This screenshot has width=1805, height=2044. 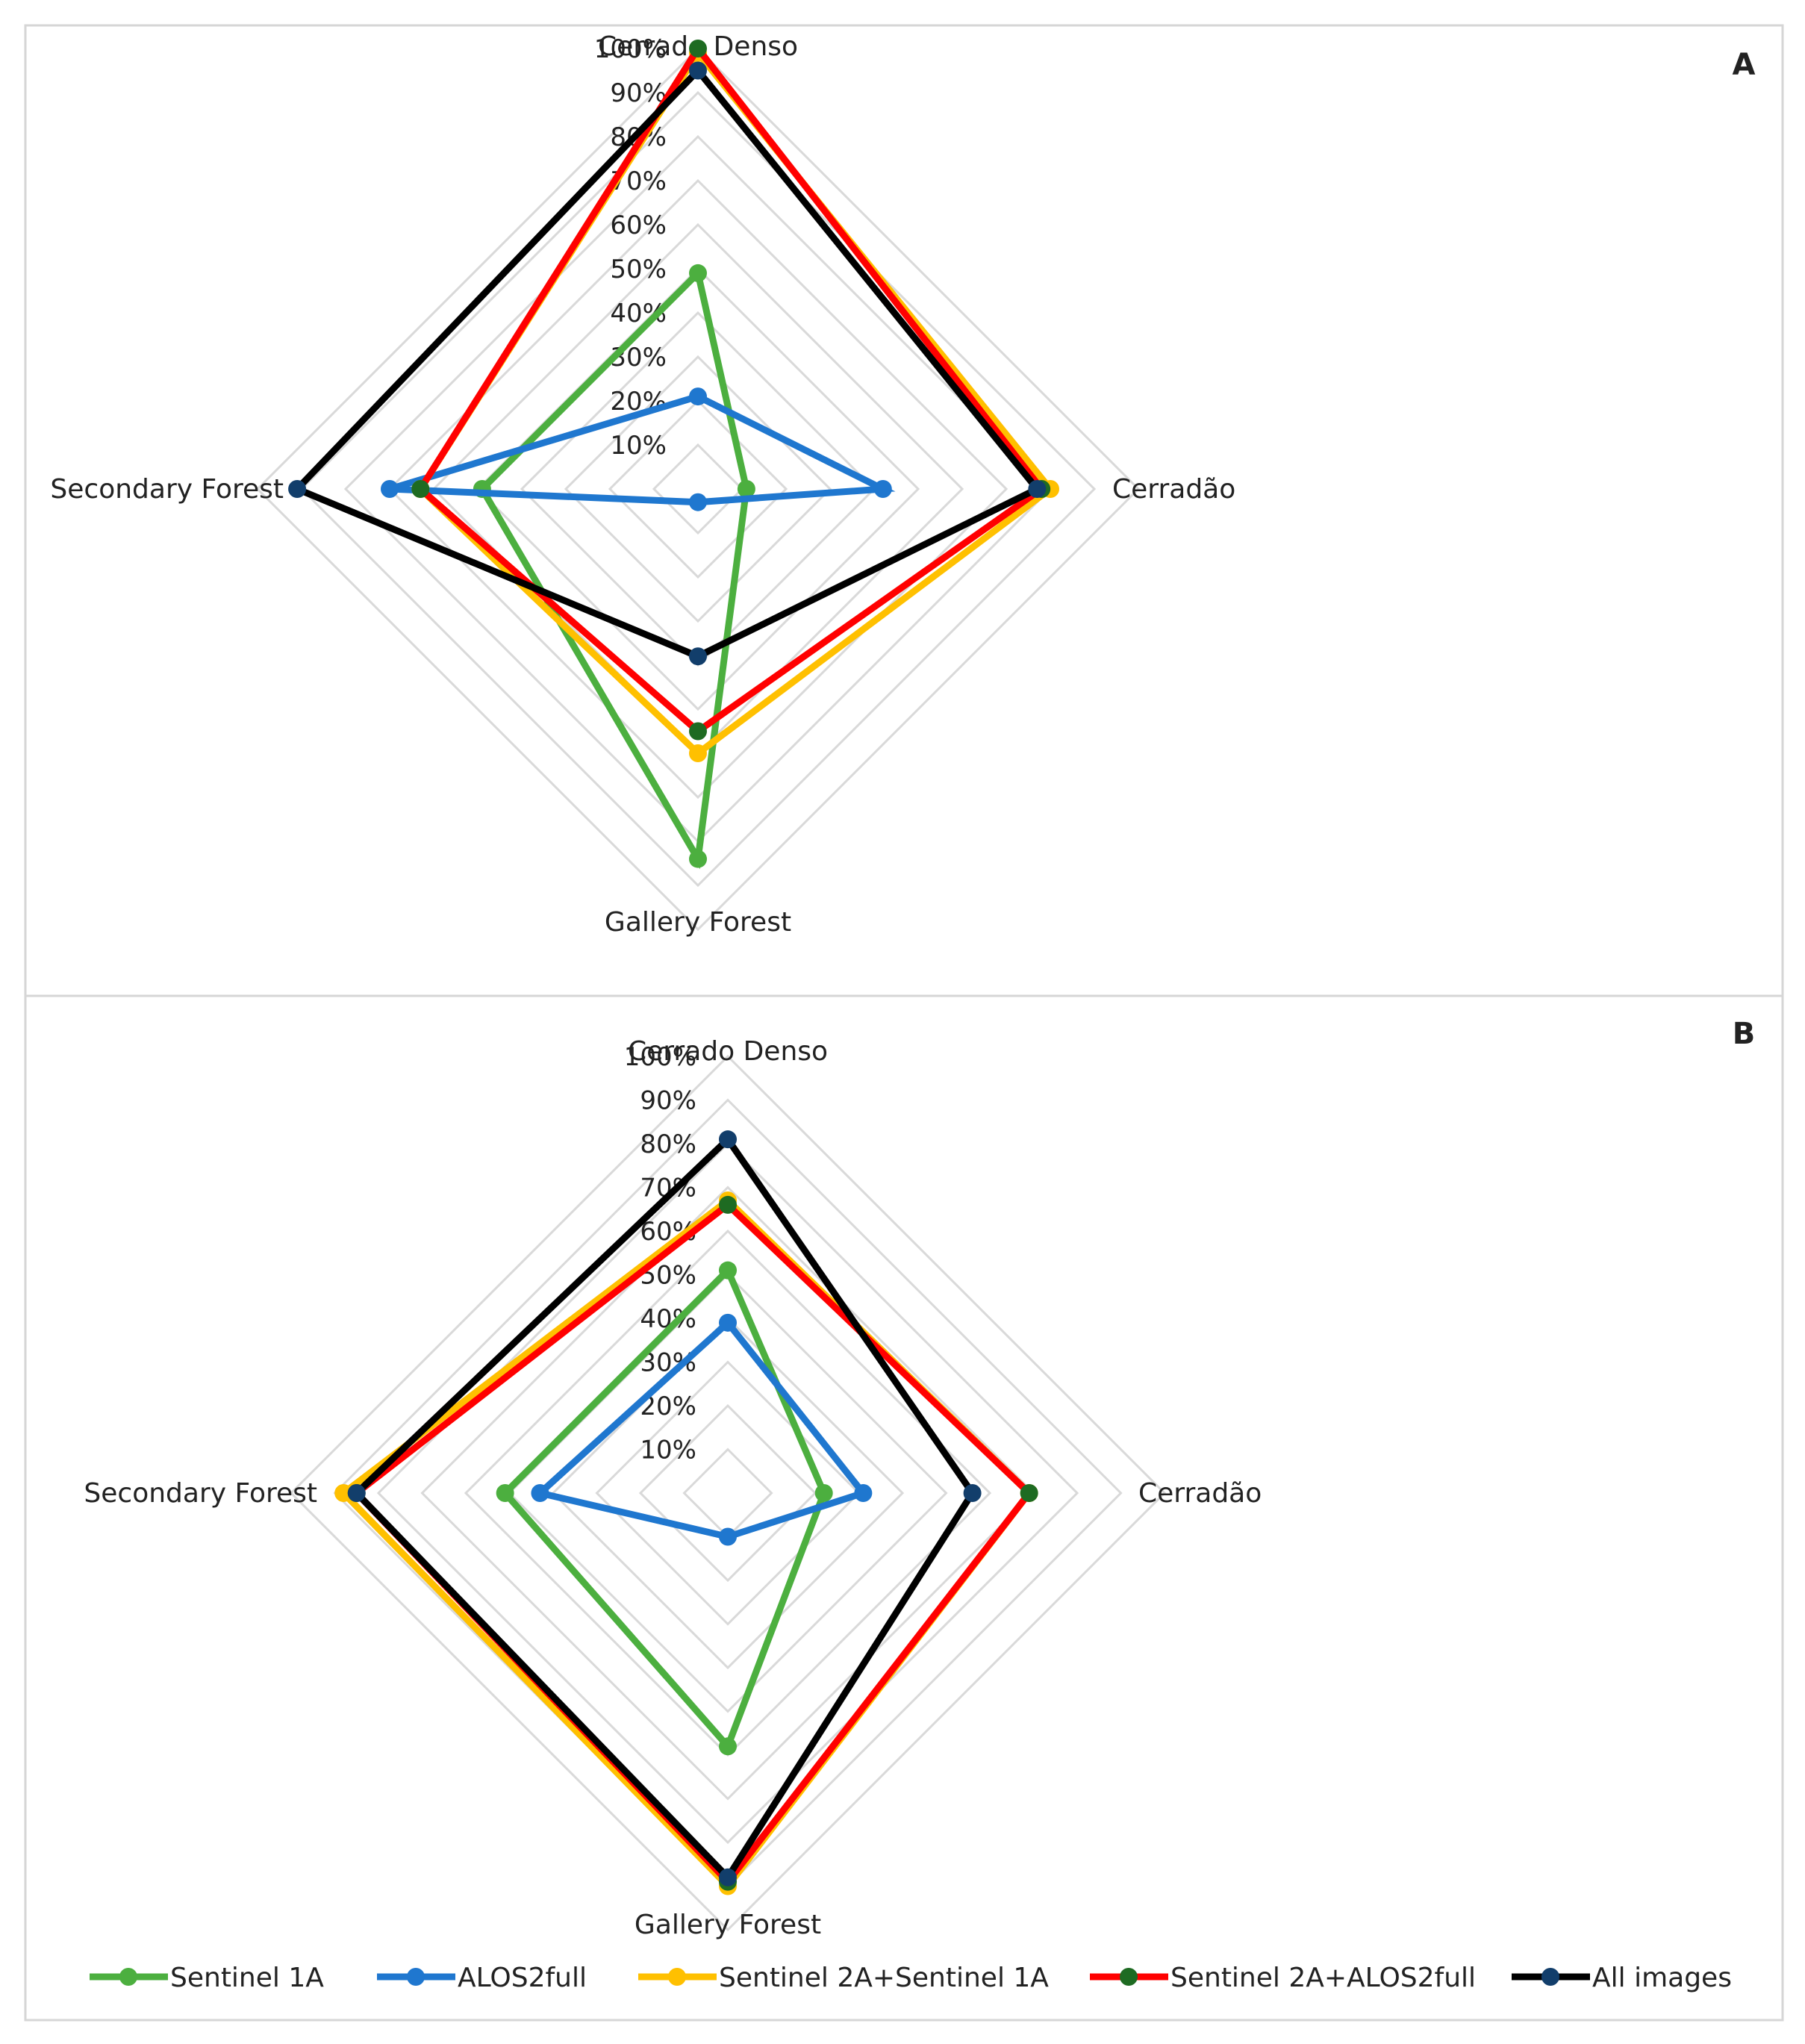 What do you see at coordinates (638, 358) in the screenshot?
I see `tick-label: 30%` at bounding box center [638, 358].